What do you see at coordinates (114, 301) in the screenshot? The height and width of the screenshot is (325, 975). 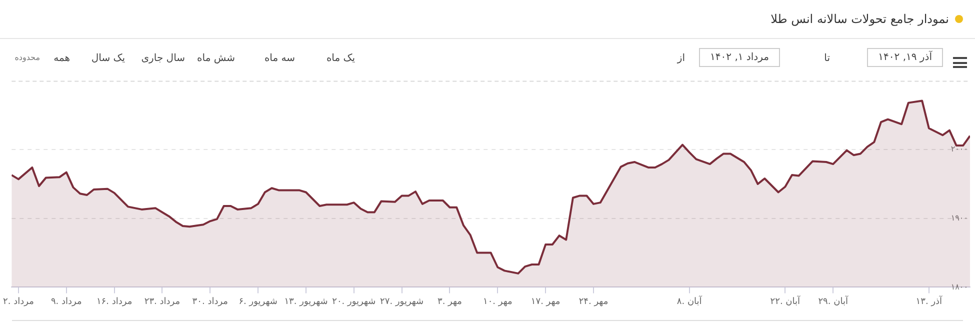 I see `x-tick-label: ۱۶. مرداد` at bounding box center [114, 301].